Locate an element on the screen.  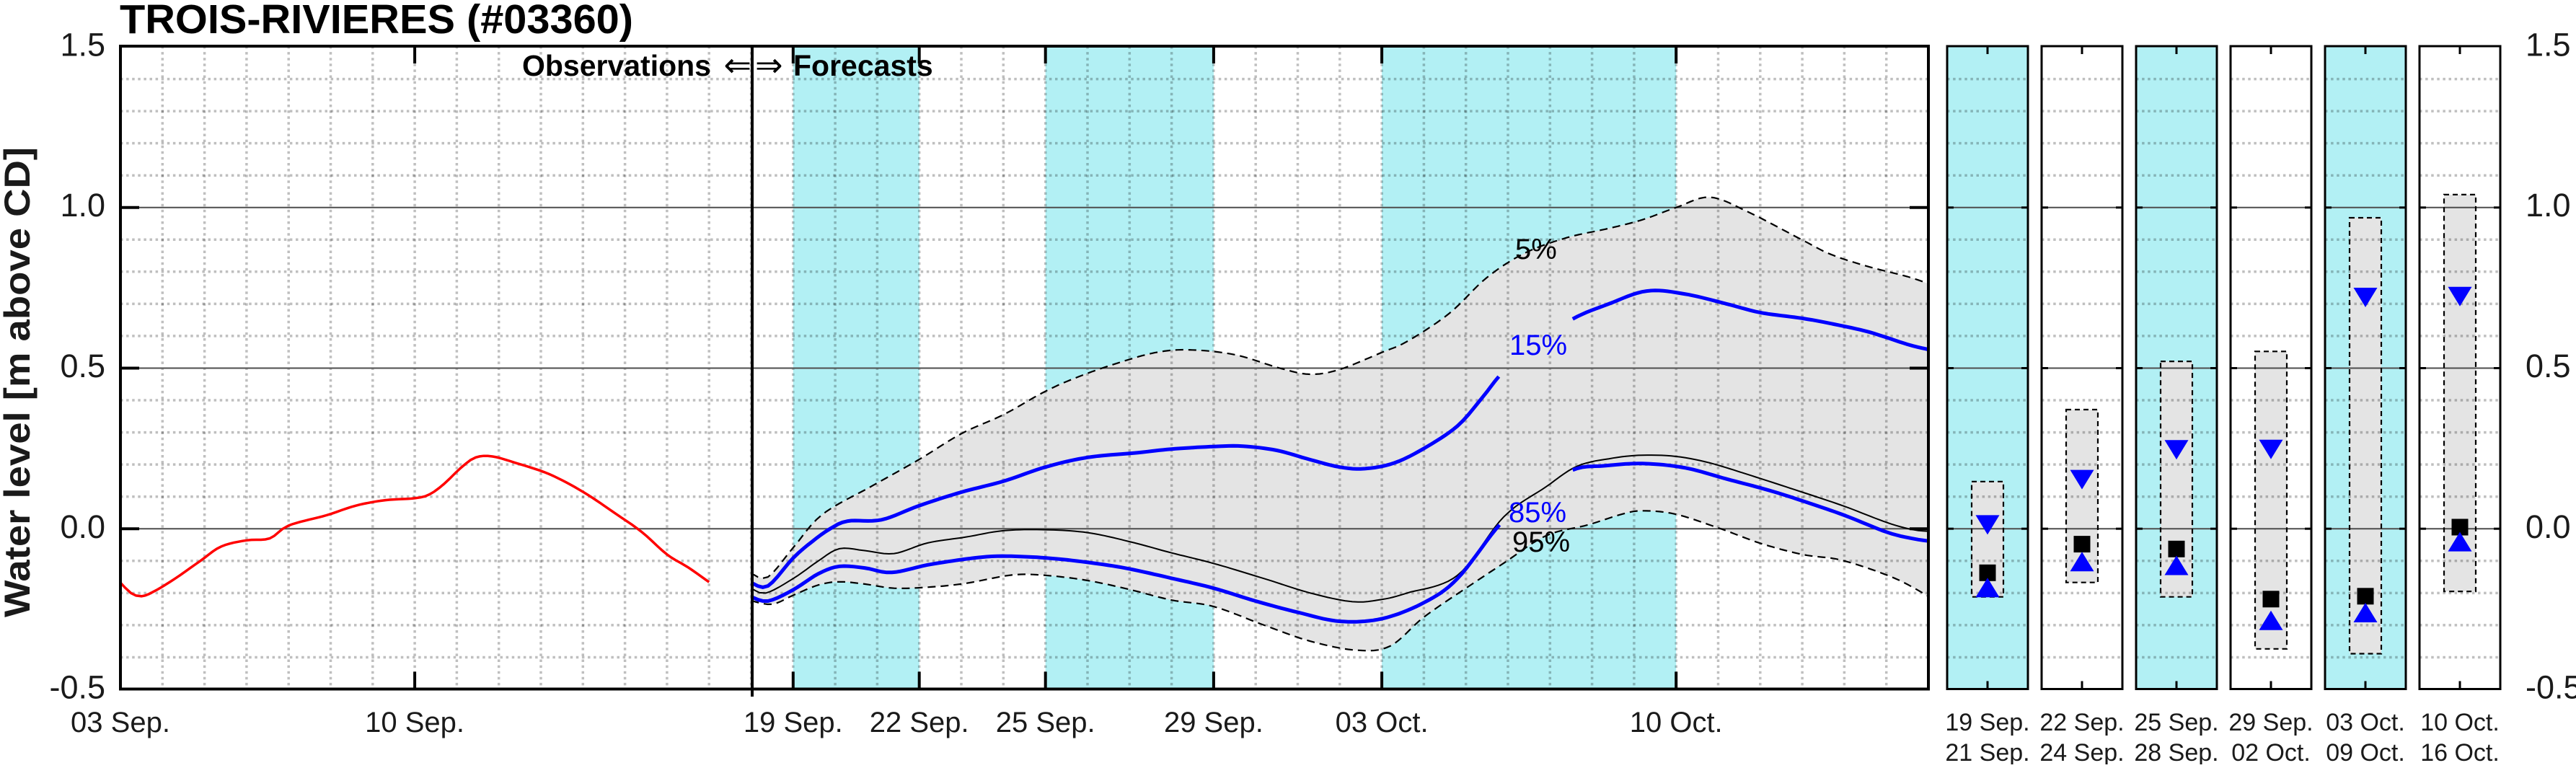
svg-text: 10 Sep. is located at coordinates (414, 722).